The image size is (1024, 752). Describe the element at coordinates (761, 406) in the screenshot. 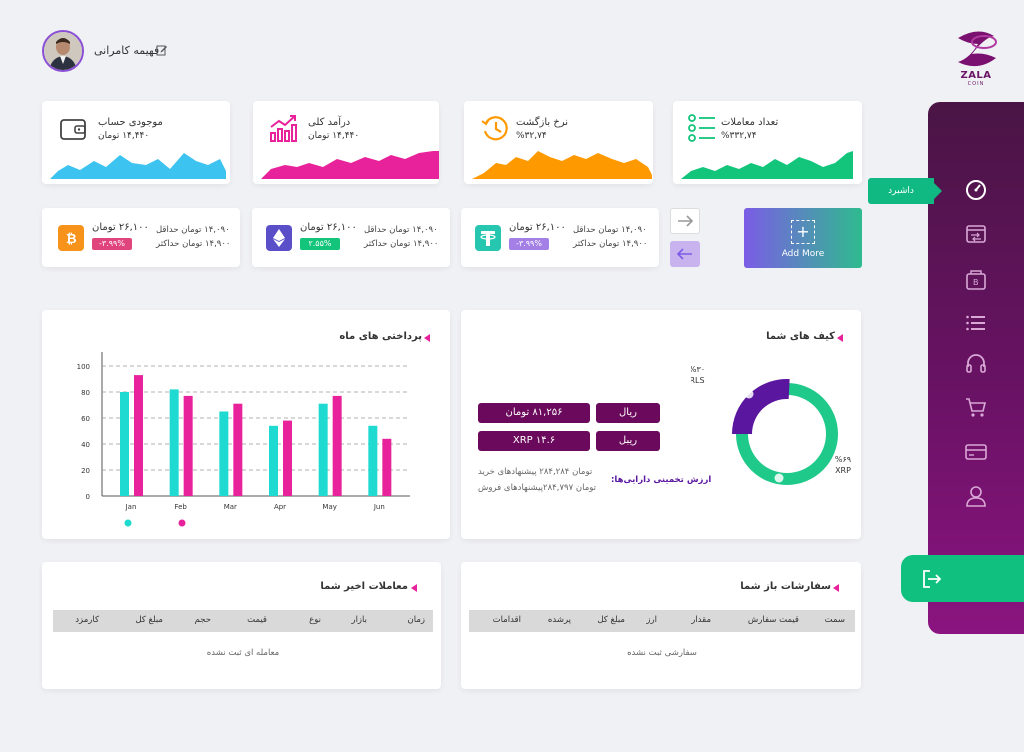

I see `donut-slice-rls` at that location.